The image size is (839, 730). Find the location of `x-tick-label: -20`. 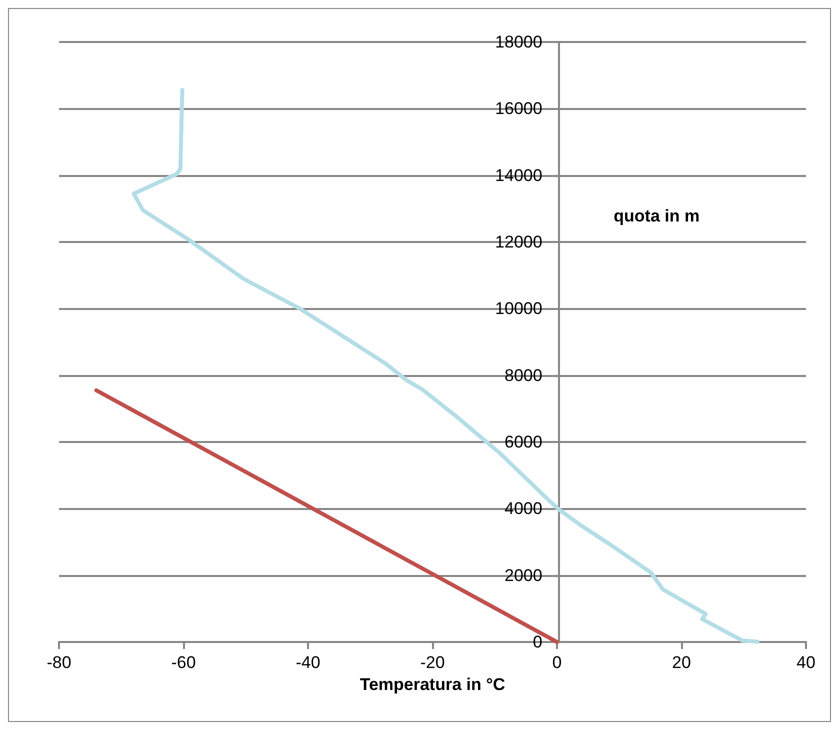

x-tick-label: -20 is located at coordinates (432, 662).